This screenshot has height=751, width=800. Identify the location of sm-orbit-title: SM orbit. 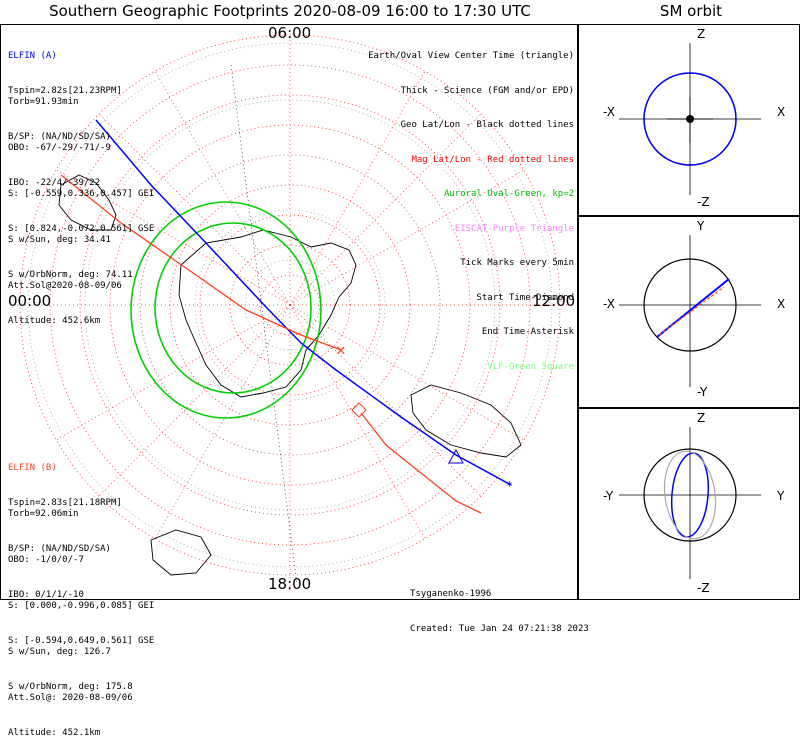
(691, 11).